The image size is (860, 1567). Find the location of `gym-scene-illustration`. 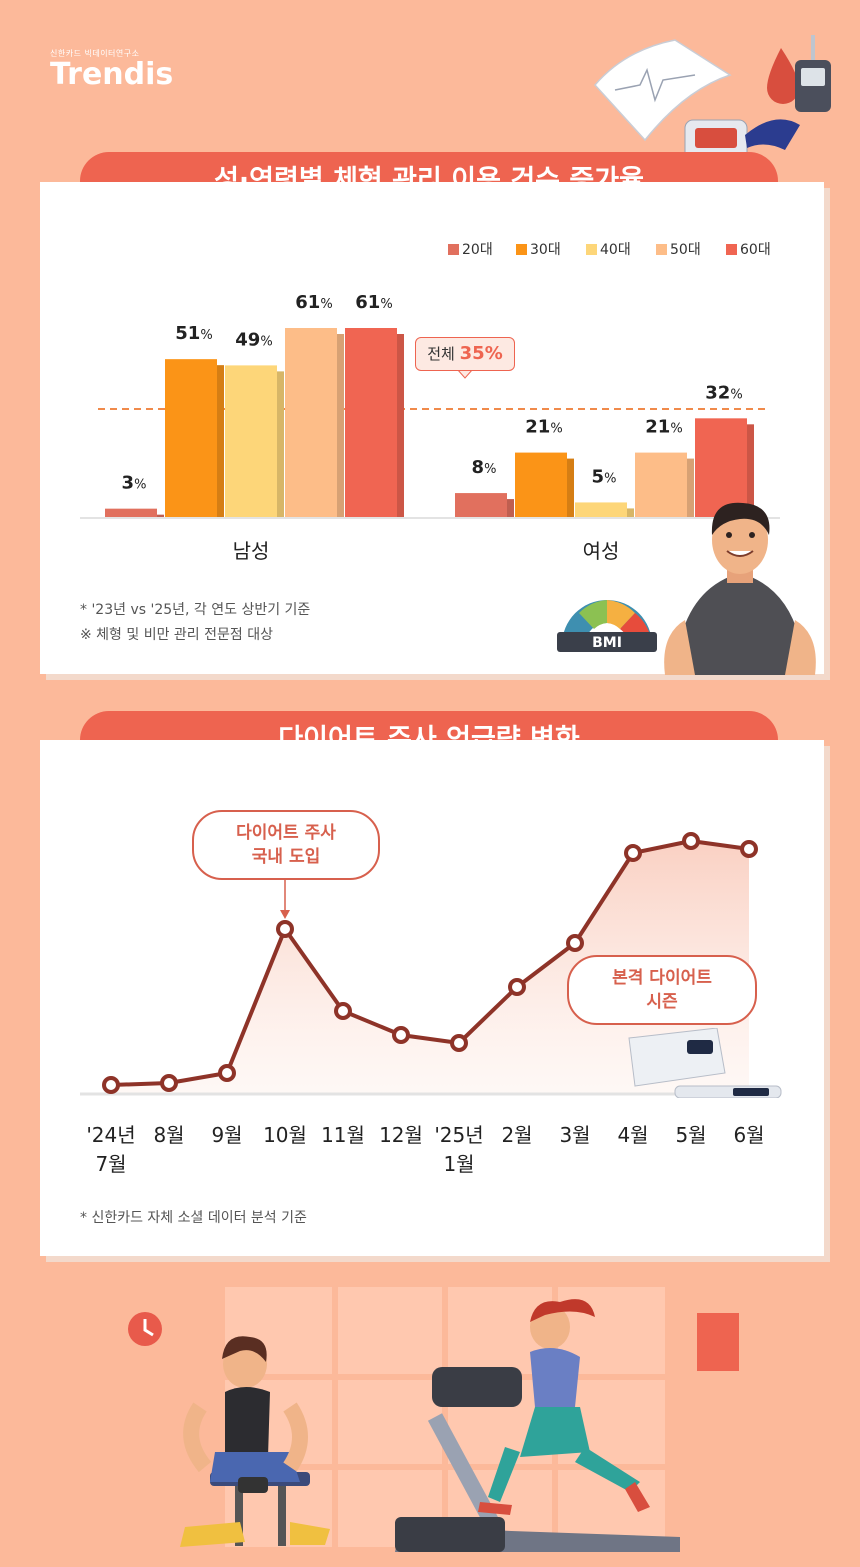

gym-scene-illustration is located at coordinates (433, 1419).